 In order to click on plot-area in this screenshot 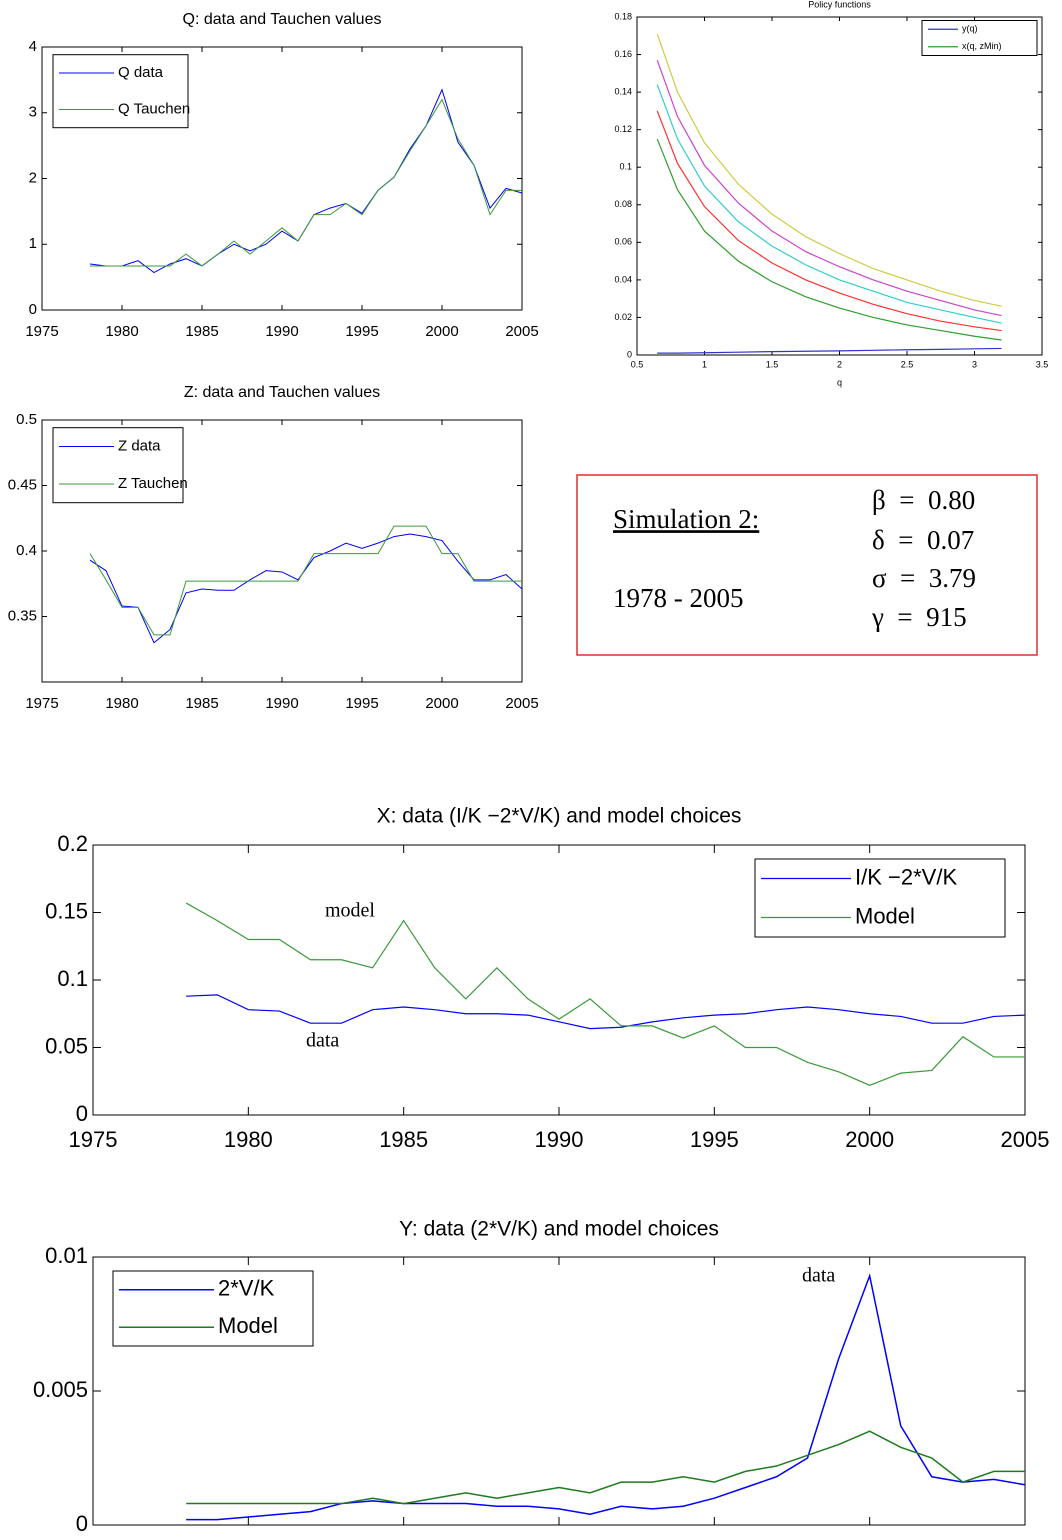, I will do `click(839, 186)`.